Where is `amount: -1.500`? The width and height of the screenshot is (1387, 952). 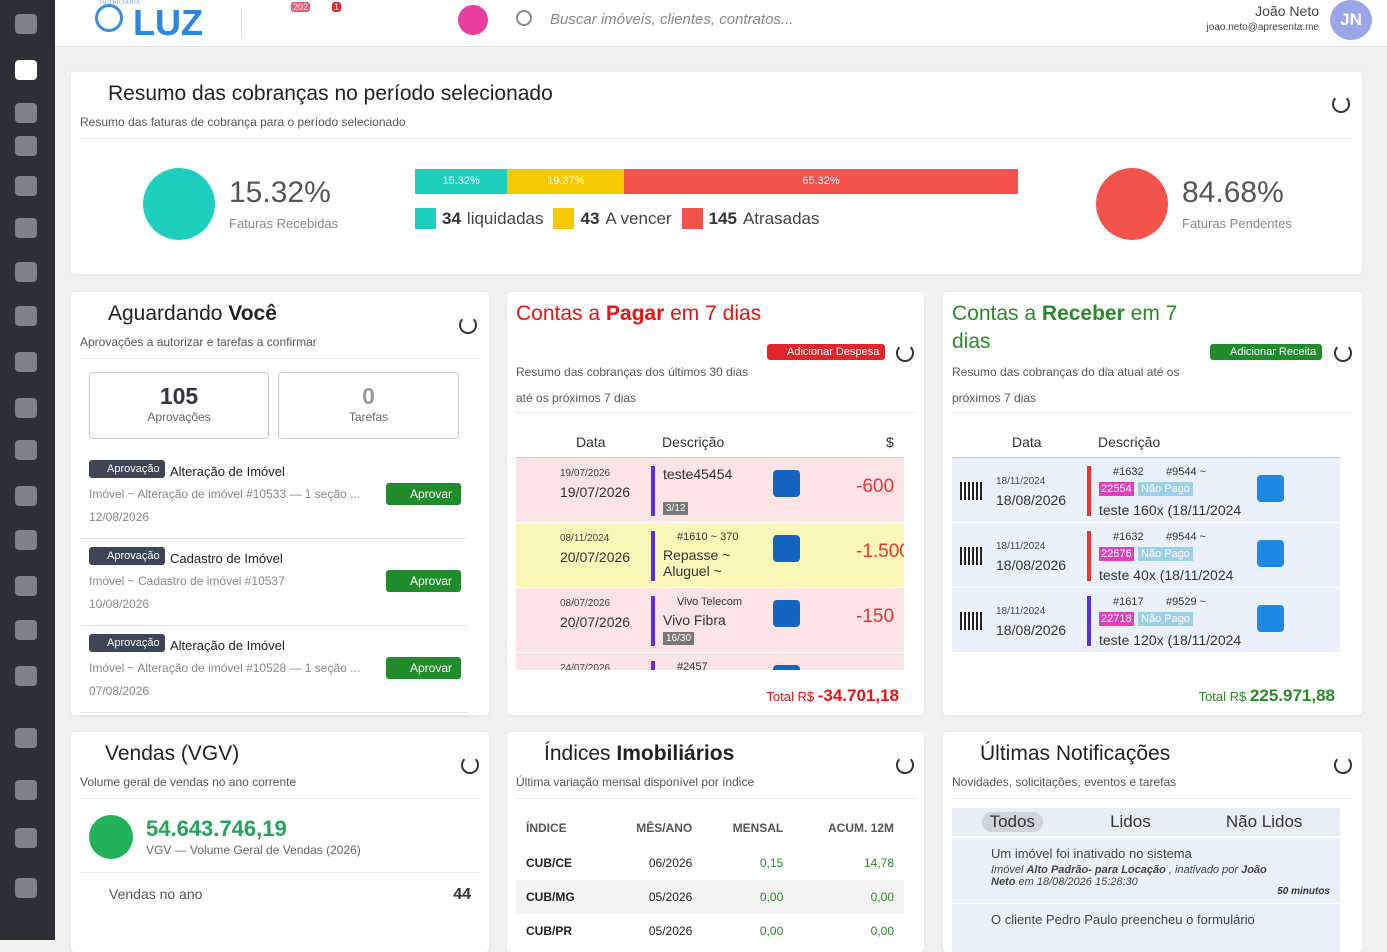
amount: -1.500 is located at coordinates (880, 551).